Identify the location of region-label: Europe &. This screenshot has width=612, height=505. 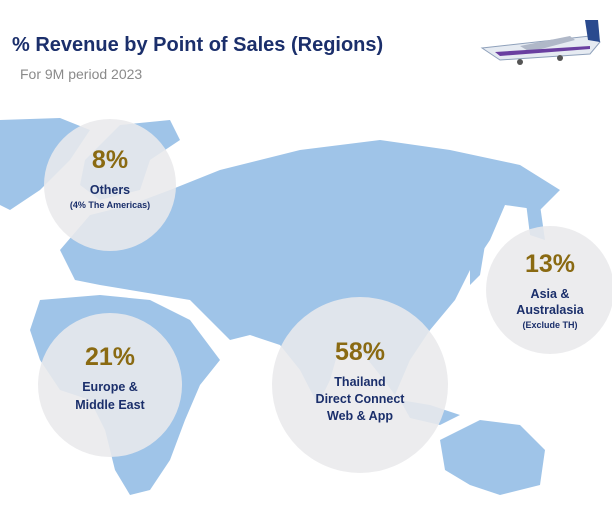
(110, 387).